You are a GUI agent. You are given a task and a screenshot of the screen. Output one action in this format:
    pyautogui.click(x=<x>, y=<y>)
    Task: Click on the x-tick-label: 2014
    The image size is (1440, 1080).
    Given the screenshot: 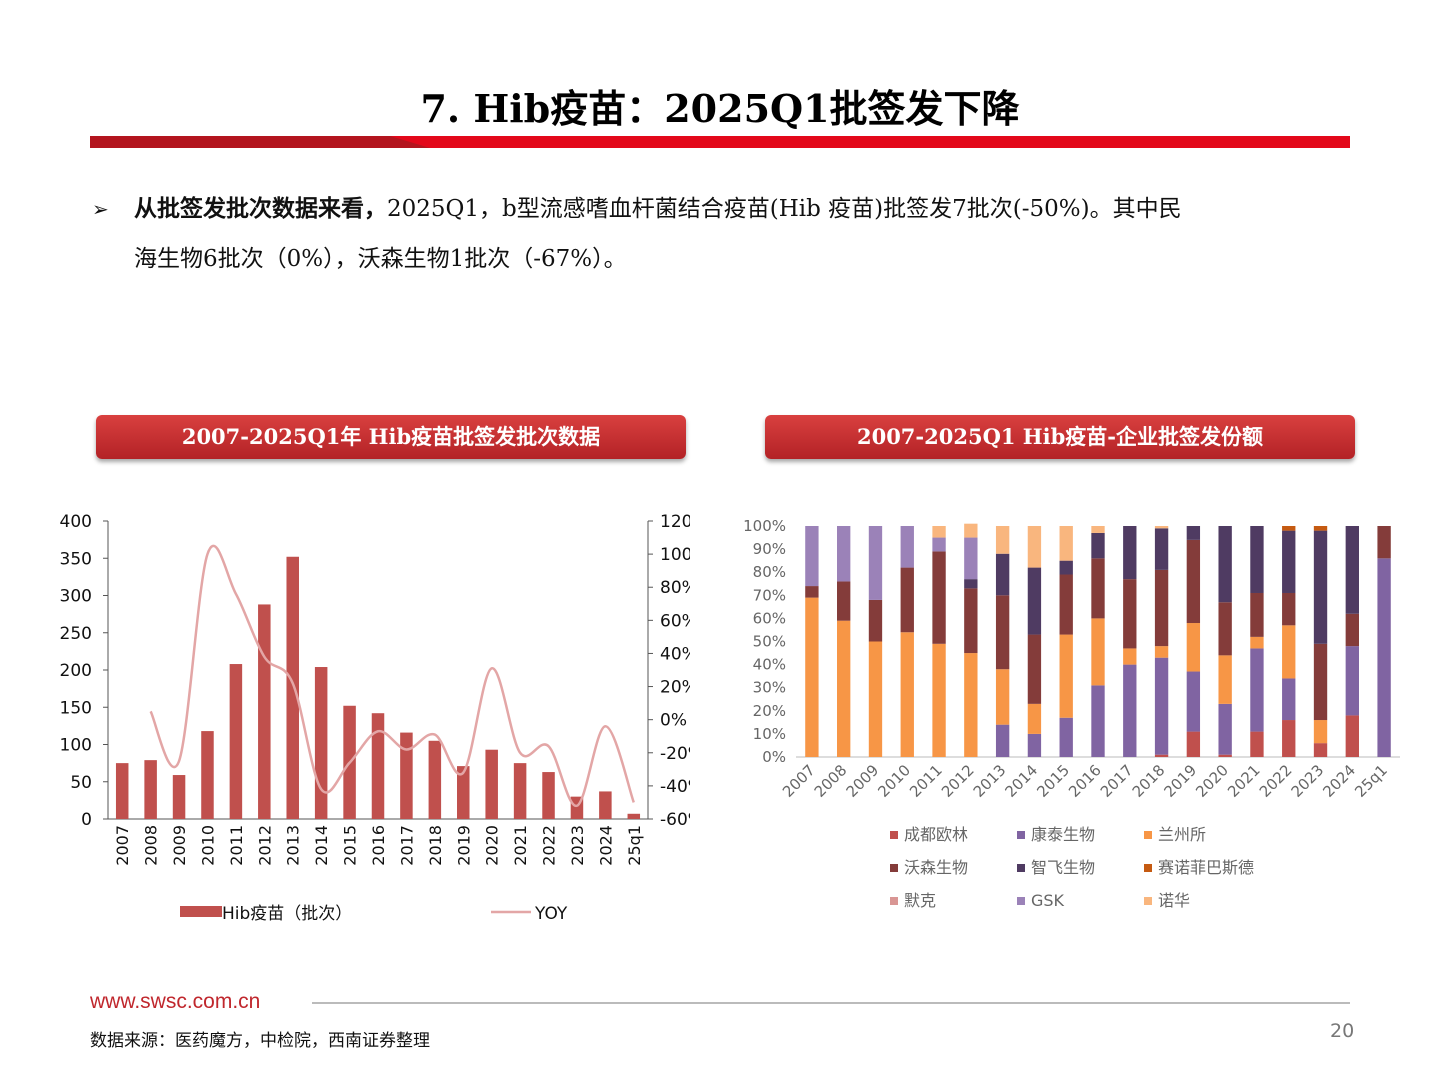 What is the action you would take?
    pyautogui.click(x=321, y=845)
    